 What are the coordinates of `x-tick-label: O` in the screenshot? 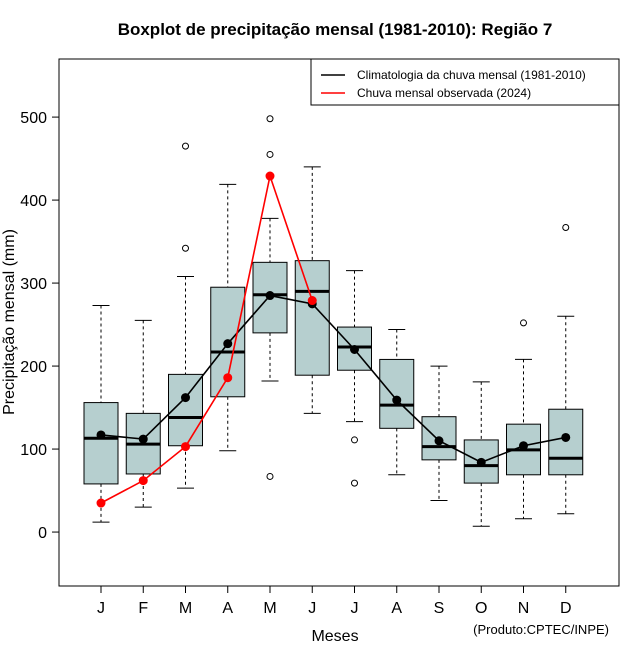 It's located at (481, 608).